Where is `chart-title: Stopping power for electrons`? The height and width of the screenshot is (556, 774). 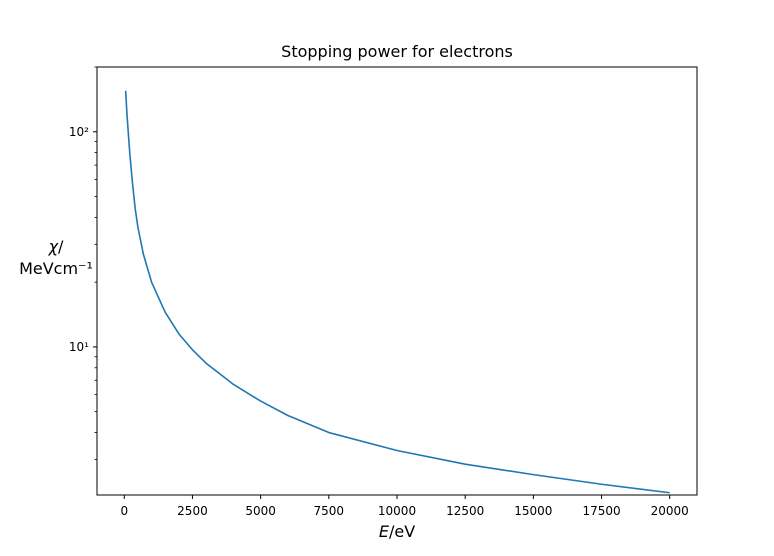 chart-title: Stopping power for electrons is located at coordinates (397, 51).